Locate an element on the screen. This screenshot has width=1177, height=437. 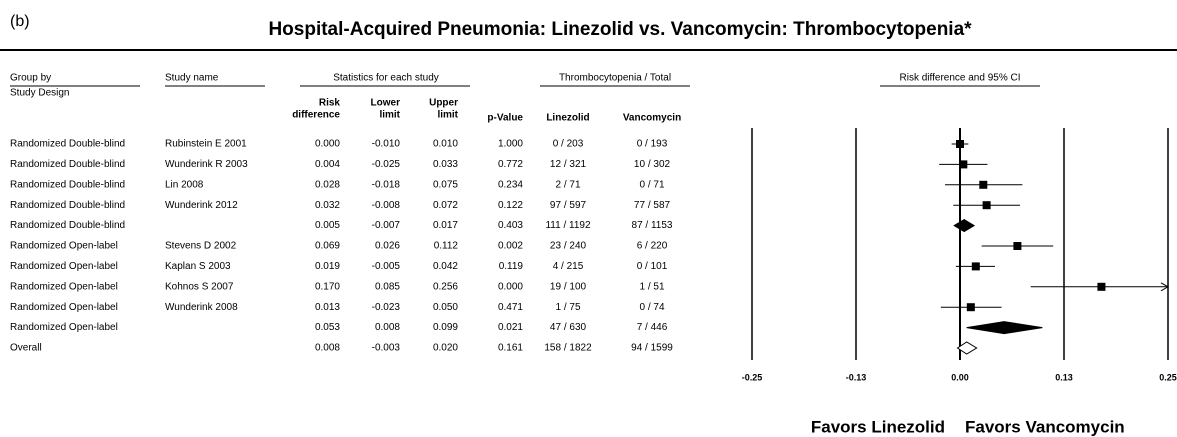
p-value: 0.403 is located at coordinates (510, 225).